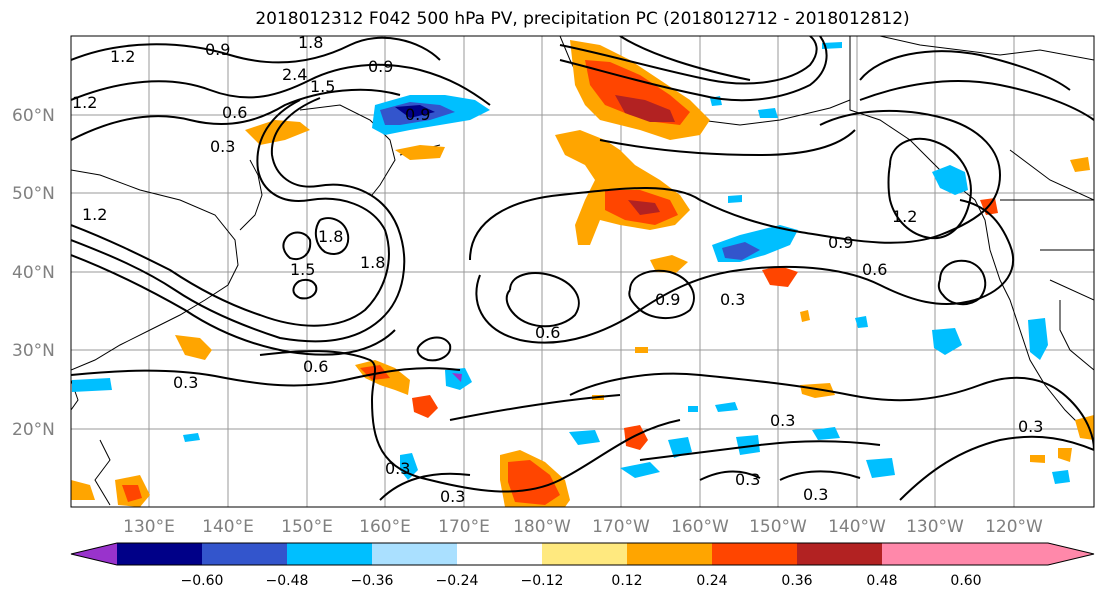 This screenshot has height=601, width=1105. I want to click on lon-label: 160°W, so click(700, 527).